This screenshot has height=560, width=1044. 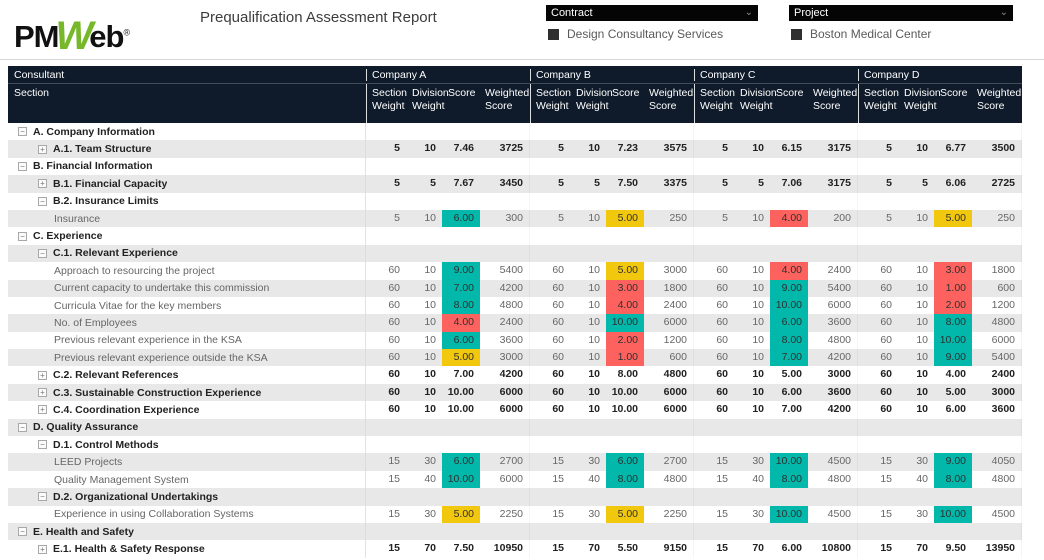 I want to click on logo-text-eb: eb, so click(x=106, y=36).